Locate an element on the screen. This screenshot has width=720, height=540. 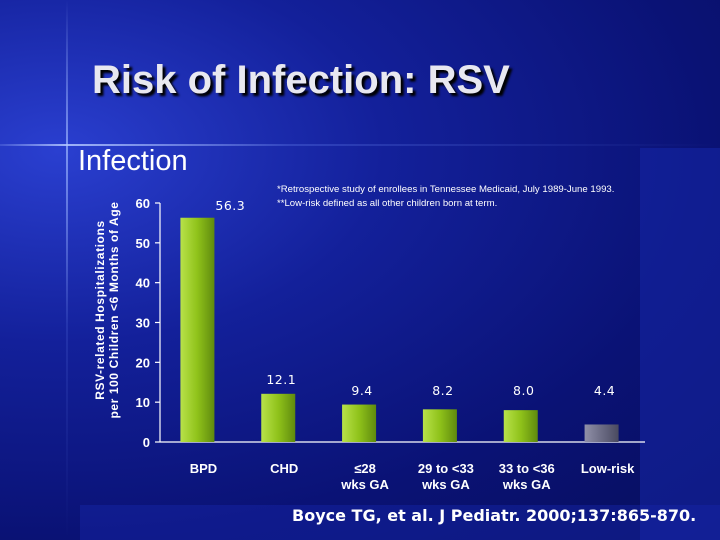
decorative-vertical-line is located at coordinates (67, 270).